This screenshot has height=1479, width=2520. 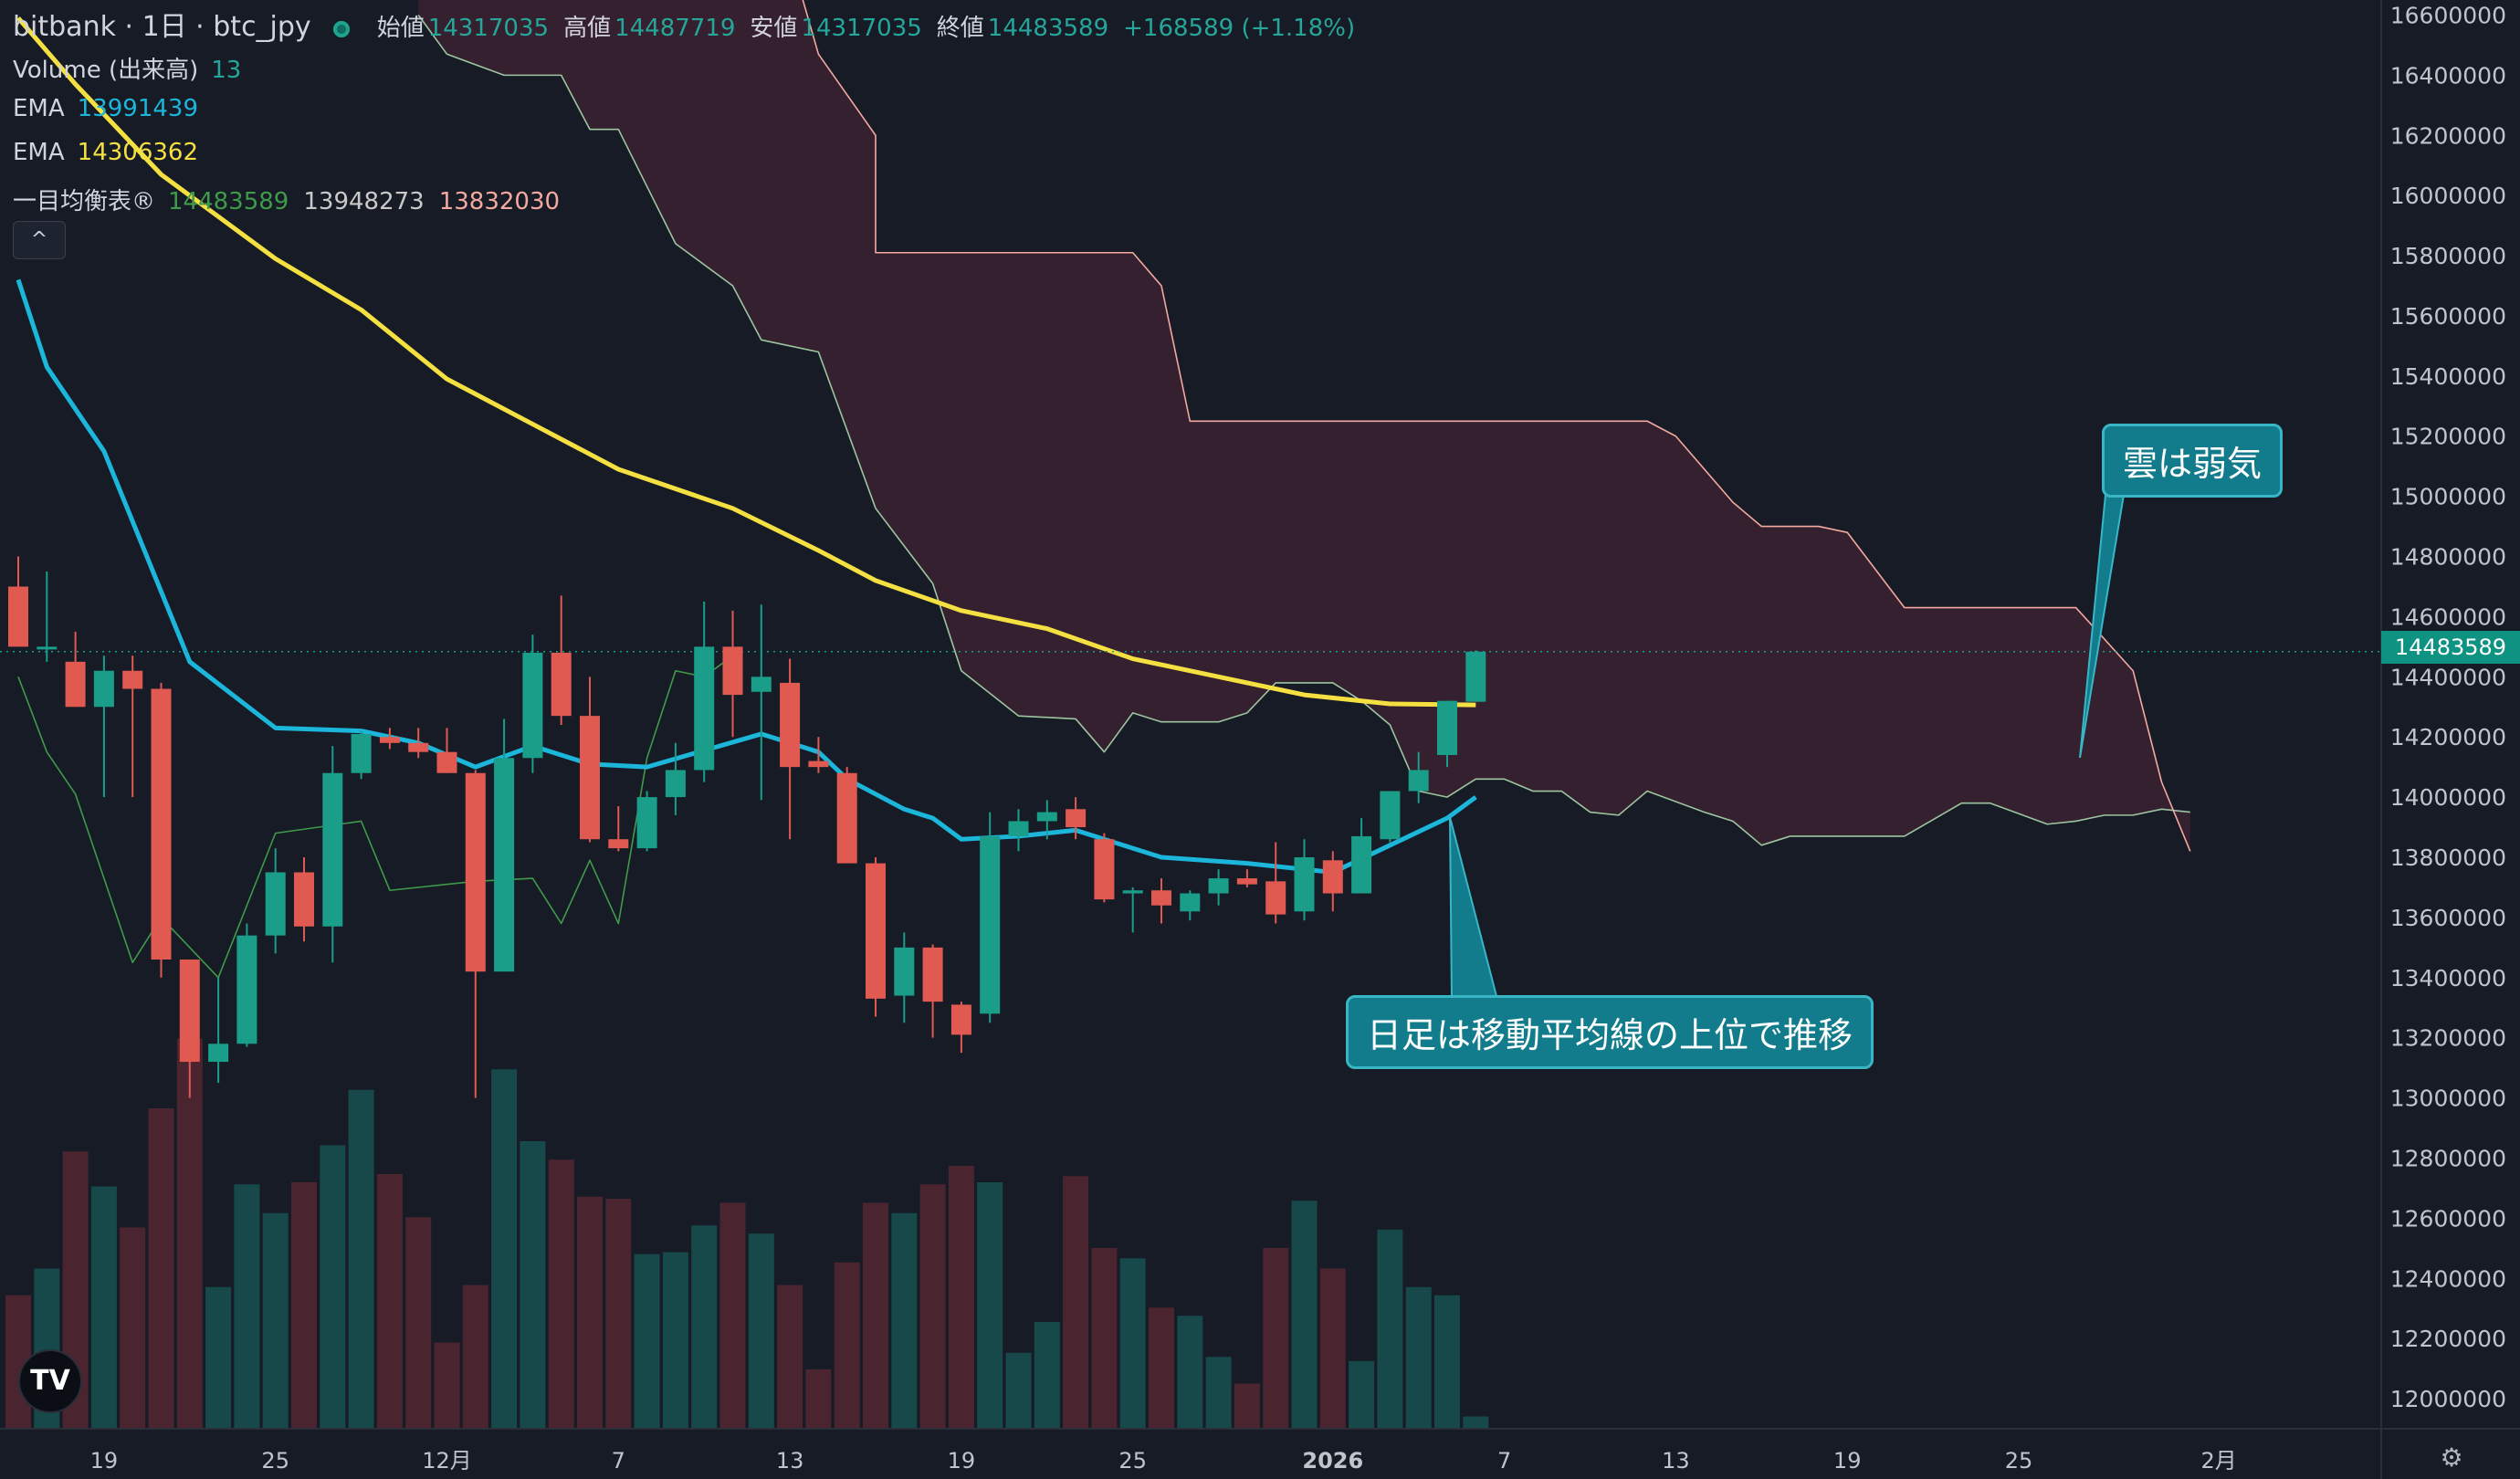 I want to click on price-tick-label: 12600000, so click(x=2448, y=1218).